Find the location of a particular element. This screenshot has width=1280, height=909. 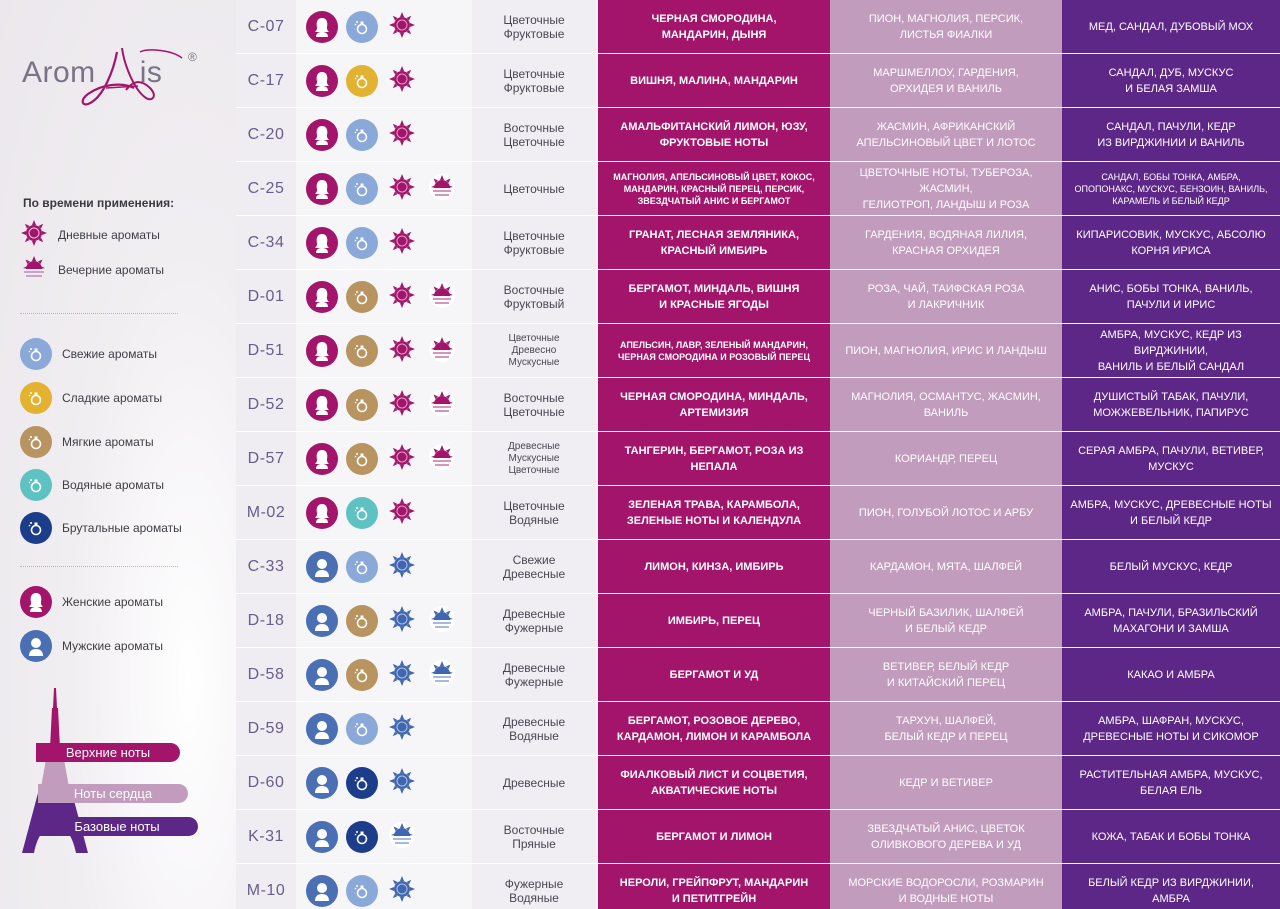

base-notes-cell: БЕЛЫЙ КЕДР ИЗ ВИРДЖИНИИ, АМБРА is located at coordinates (1171, 886).